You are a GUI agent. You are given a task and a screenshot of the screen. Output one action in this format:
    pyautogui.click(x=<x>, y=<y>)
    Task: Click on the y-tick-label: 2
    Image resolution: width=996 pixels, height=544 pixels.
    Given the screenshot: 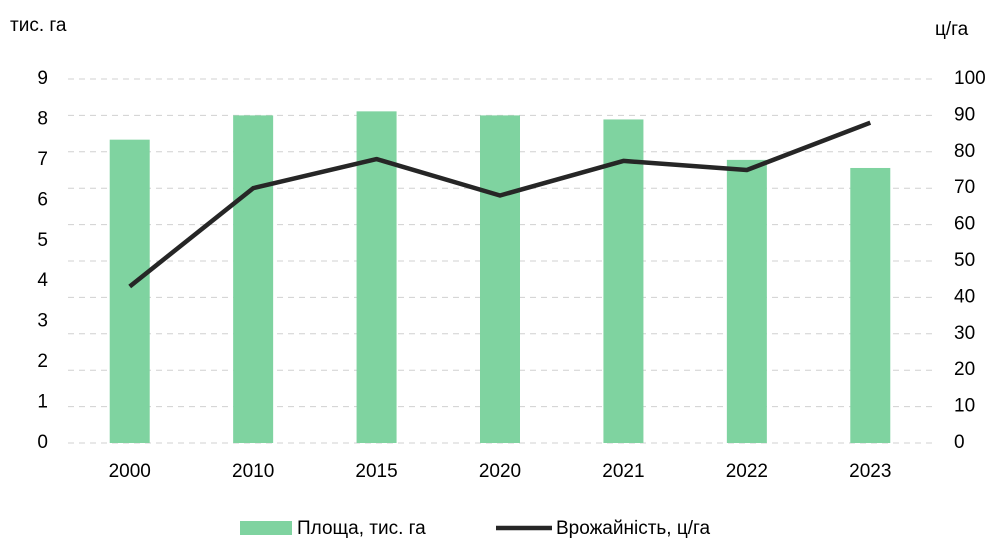 What is the action you would take?
    pyautogui.click(x=42, y=361)
    